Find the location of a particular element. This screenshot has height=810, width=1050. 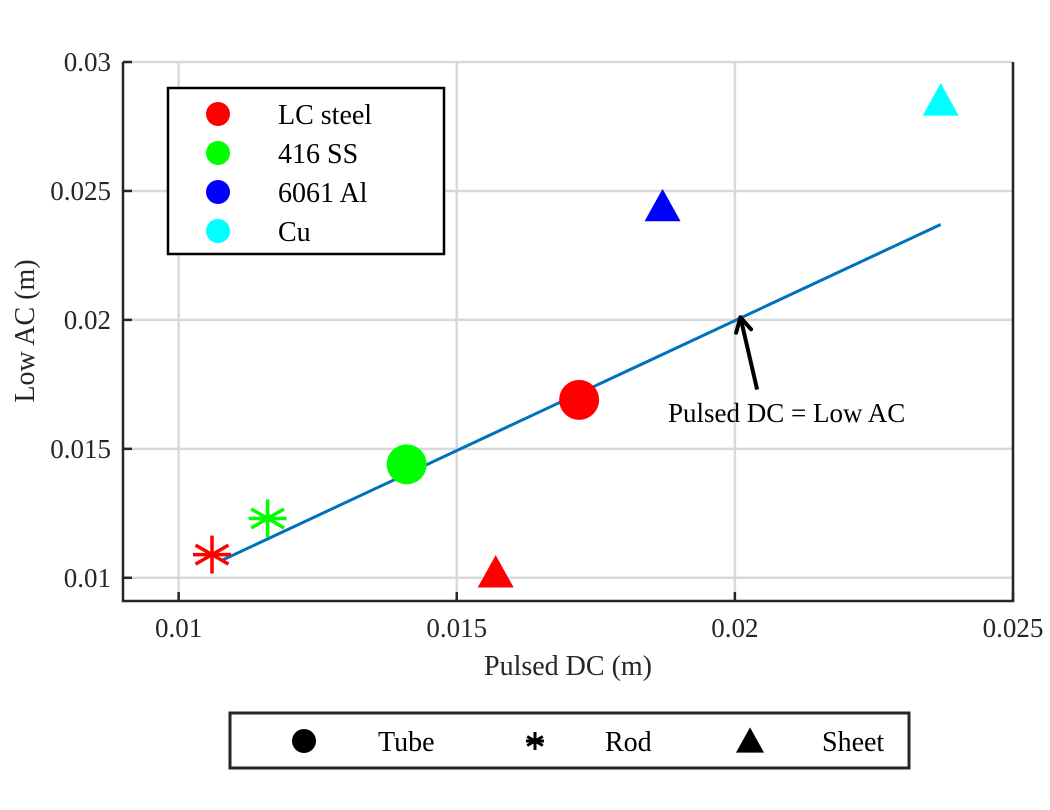

material-legend-item: 416 SS is located at coordinates (282, 154).